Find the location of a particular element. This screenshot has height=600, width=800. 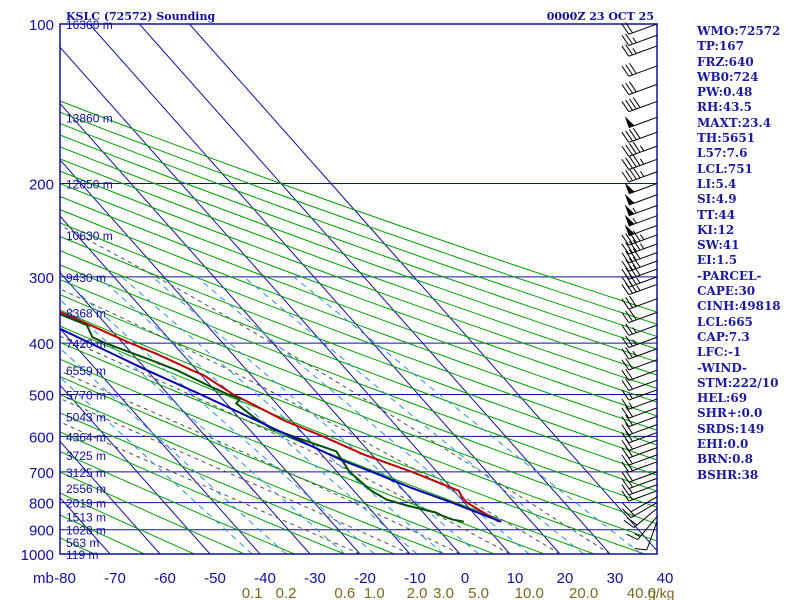

mixing-ratio-label: 10.0 is located at coordinates (529, 592).